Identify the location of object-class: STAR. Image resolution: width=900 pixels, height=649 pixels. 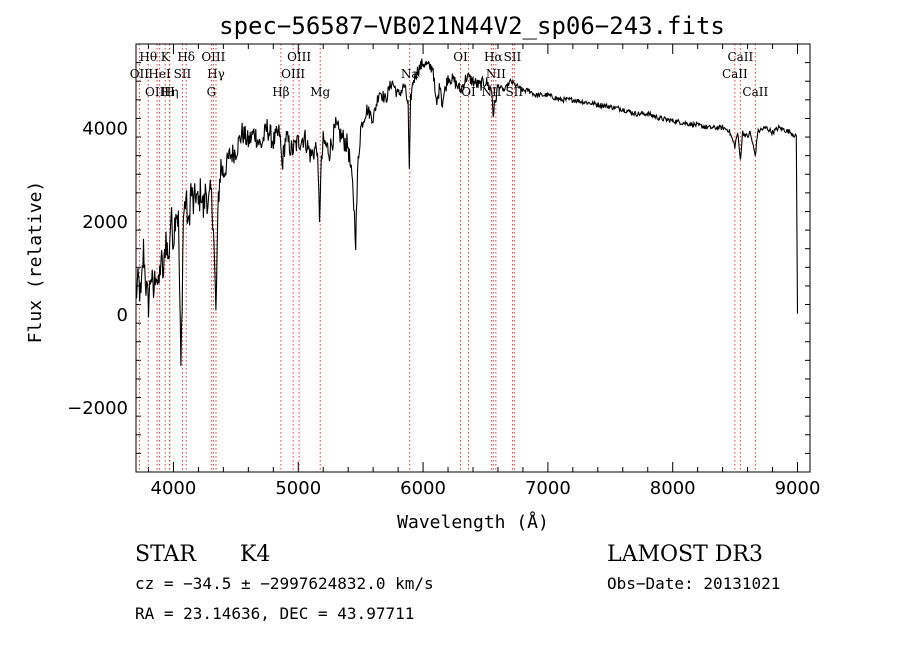
(166, 554).